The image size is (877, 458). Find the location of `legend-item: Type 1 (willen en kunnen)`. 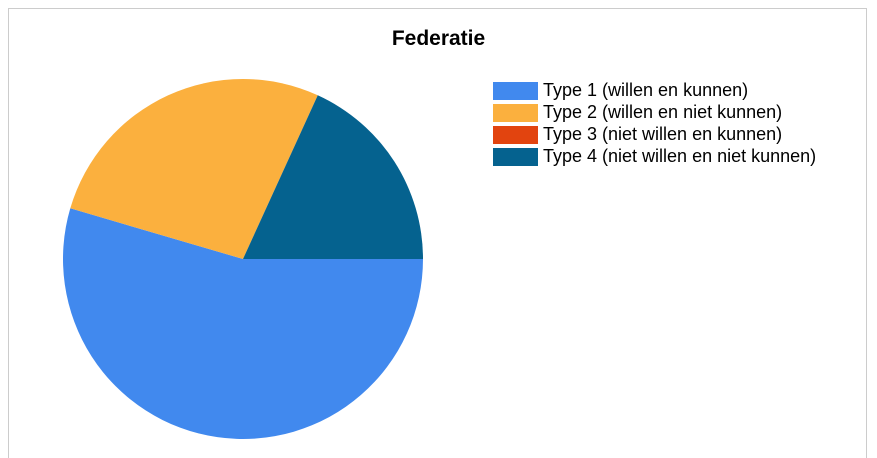

legend-item: Type 1 (willen en kunnen) is located at coordinates (663, 90).